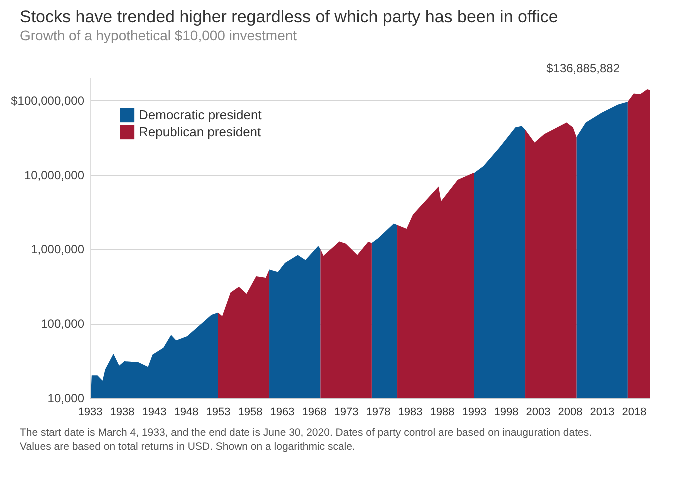 Image resolution: width=677 pixels, height=493 pixels. Describe the element at coordinates (250, 412) in the screenshot. I see `x-tick-label: 1958` at that location.